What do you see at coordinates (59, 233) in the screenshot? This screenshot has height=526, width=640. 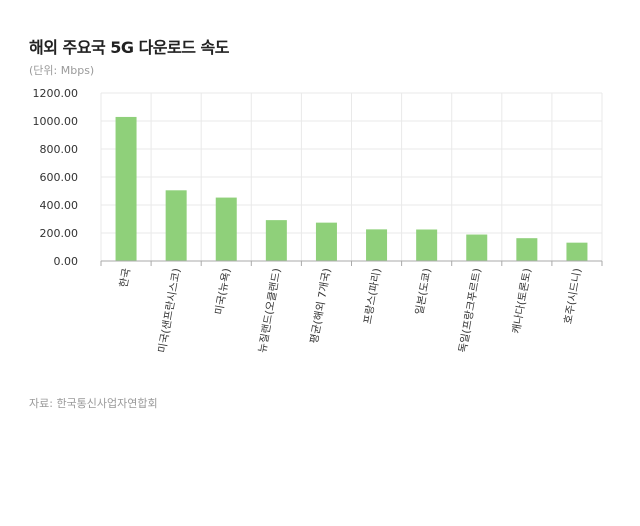 I see `y-tick-label: 200.00` at bounding box center [59, 233].